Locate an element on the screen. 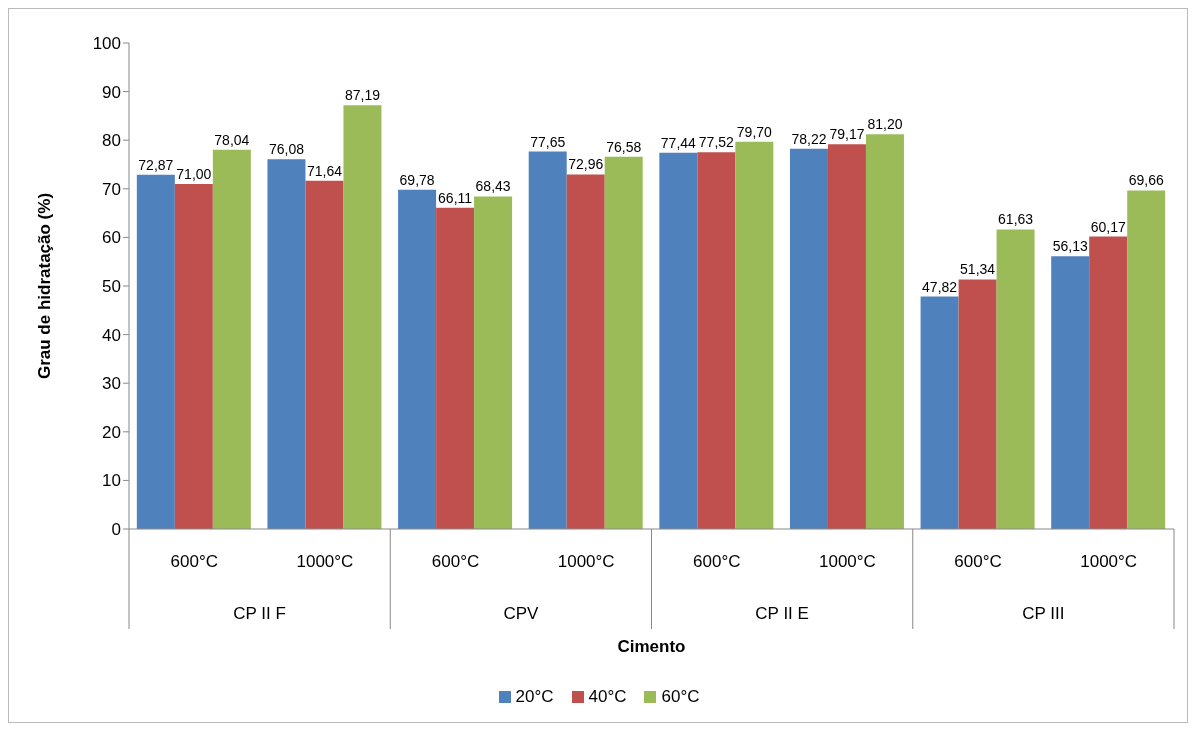  y-tick-label: 70 is located at coordinates (111, 189).